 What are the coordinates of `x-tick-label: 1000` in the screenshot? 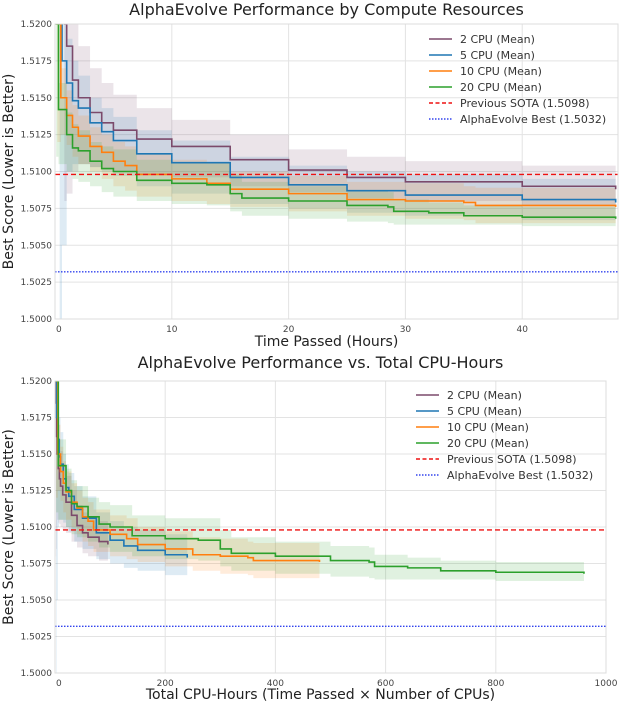 It's located at (606, 684).